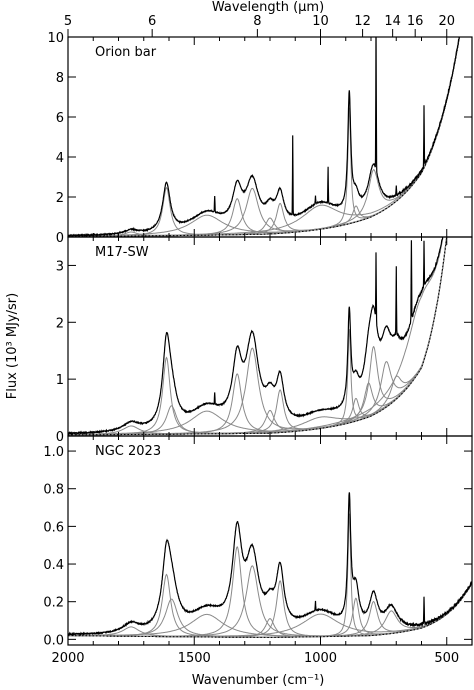  What do you see at coordinates (255, 658) in the screenshot?
I see `bottom-wavenumber-axis: 2000 1500 1000 500` at bounding box center [255, 658].